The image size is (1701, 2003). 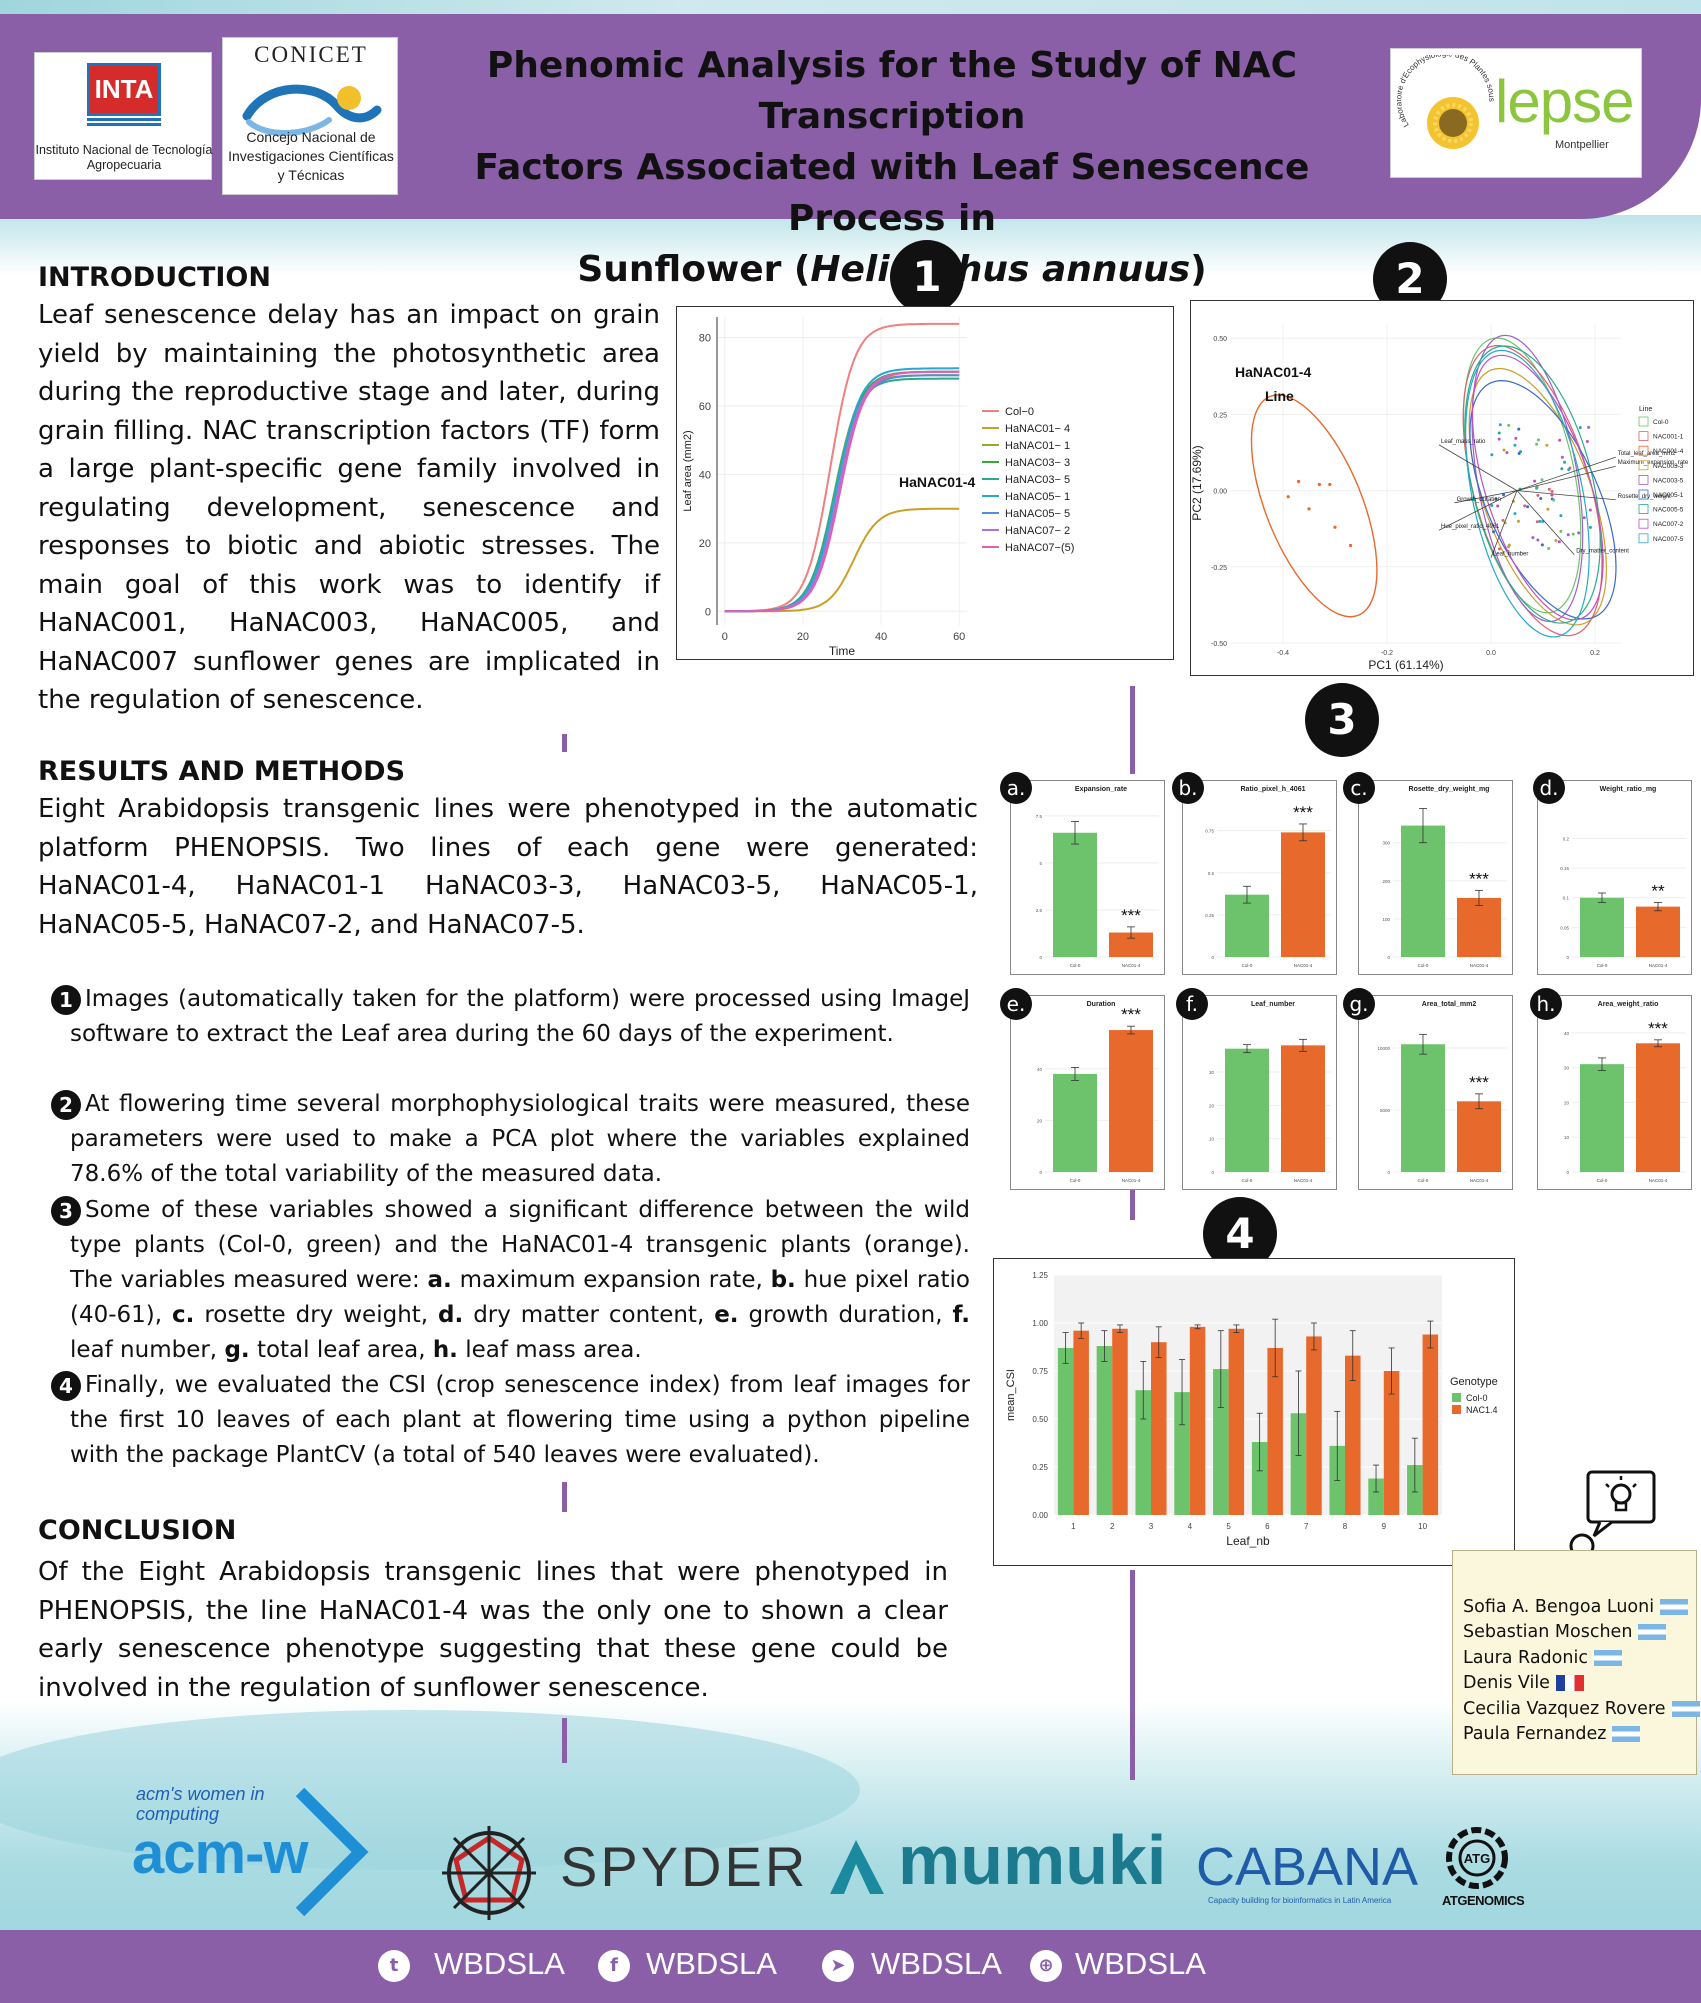 What do you see at coordinates (1608, 1522) in the screenshot?
I see `person-idea-icon` at bounding box center [1608, 1522].